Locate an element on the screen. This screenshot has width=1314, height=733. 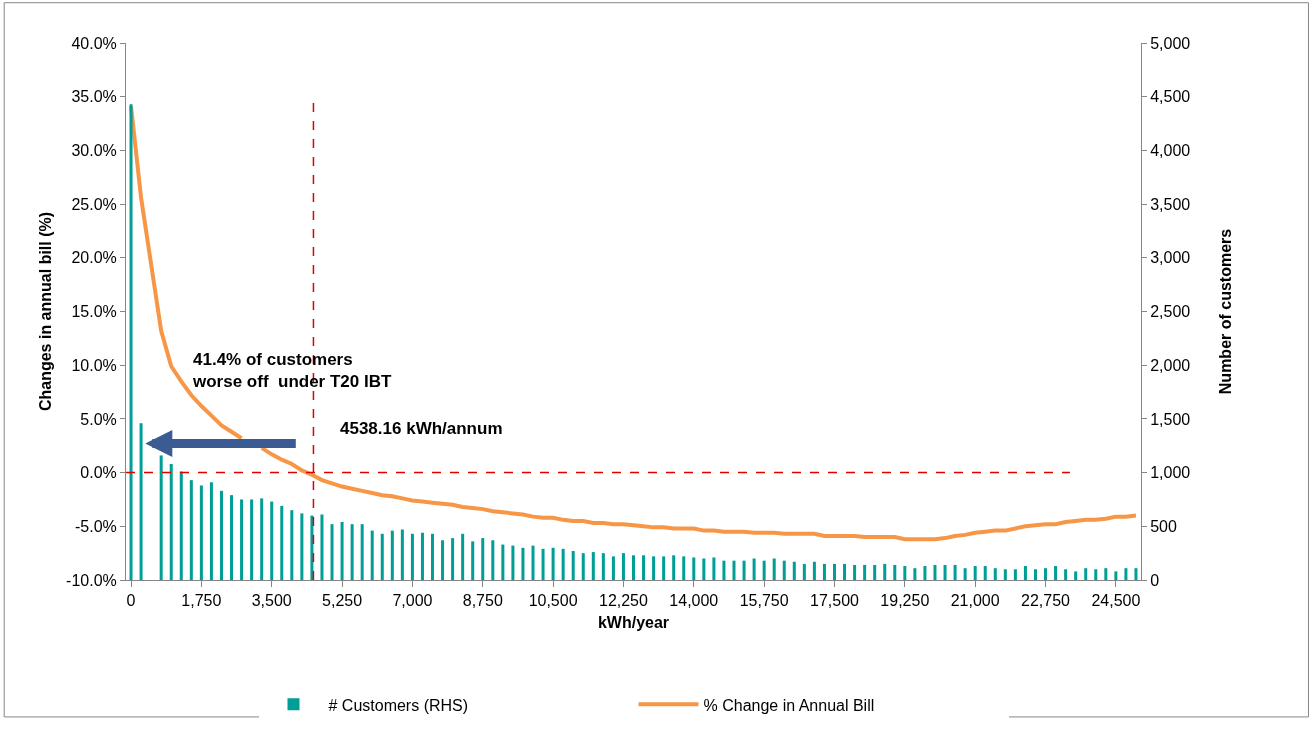
x-tick-label: 24,500 is located at coordinates (1116, 601).